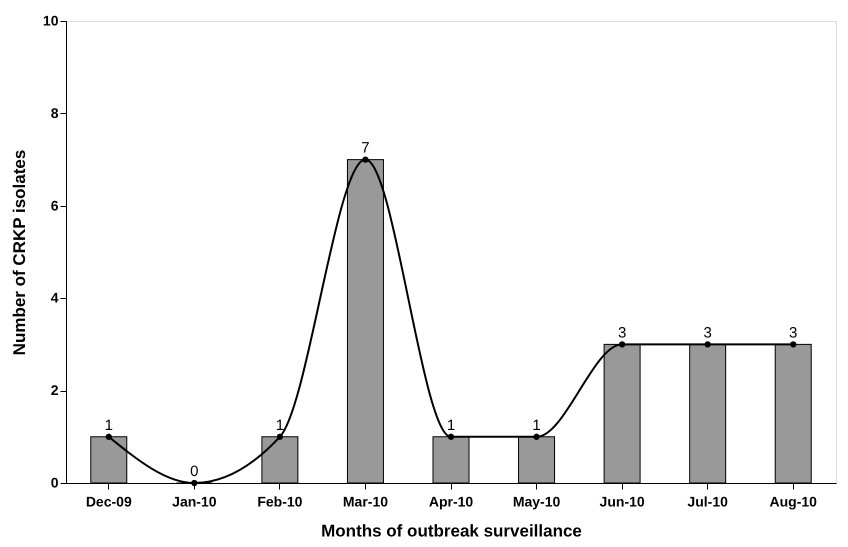 The height and width of the screenshot is (547, 848). I want to click on y-axis-title: Number of CRKP isolates, so click(19, 253).